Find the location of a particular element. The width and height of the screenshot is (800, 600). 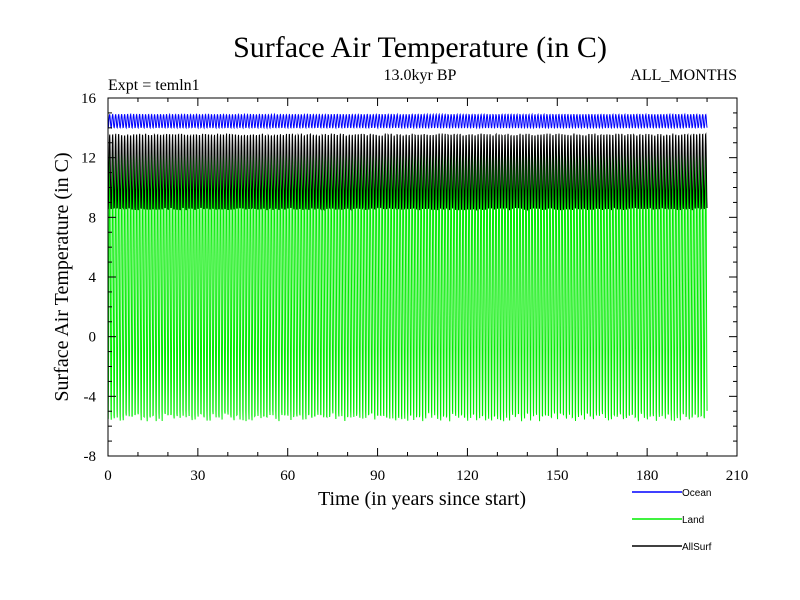

series-line-ocean is located at coordinates (407, 121).